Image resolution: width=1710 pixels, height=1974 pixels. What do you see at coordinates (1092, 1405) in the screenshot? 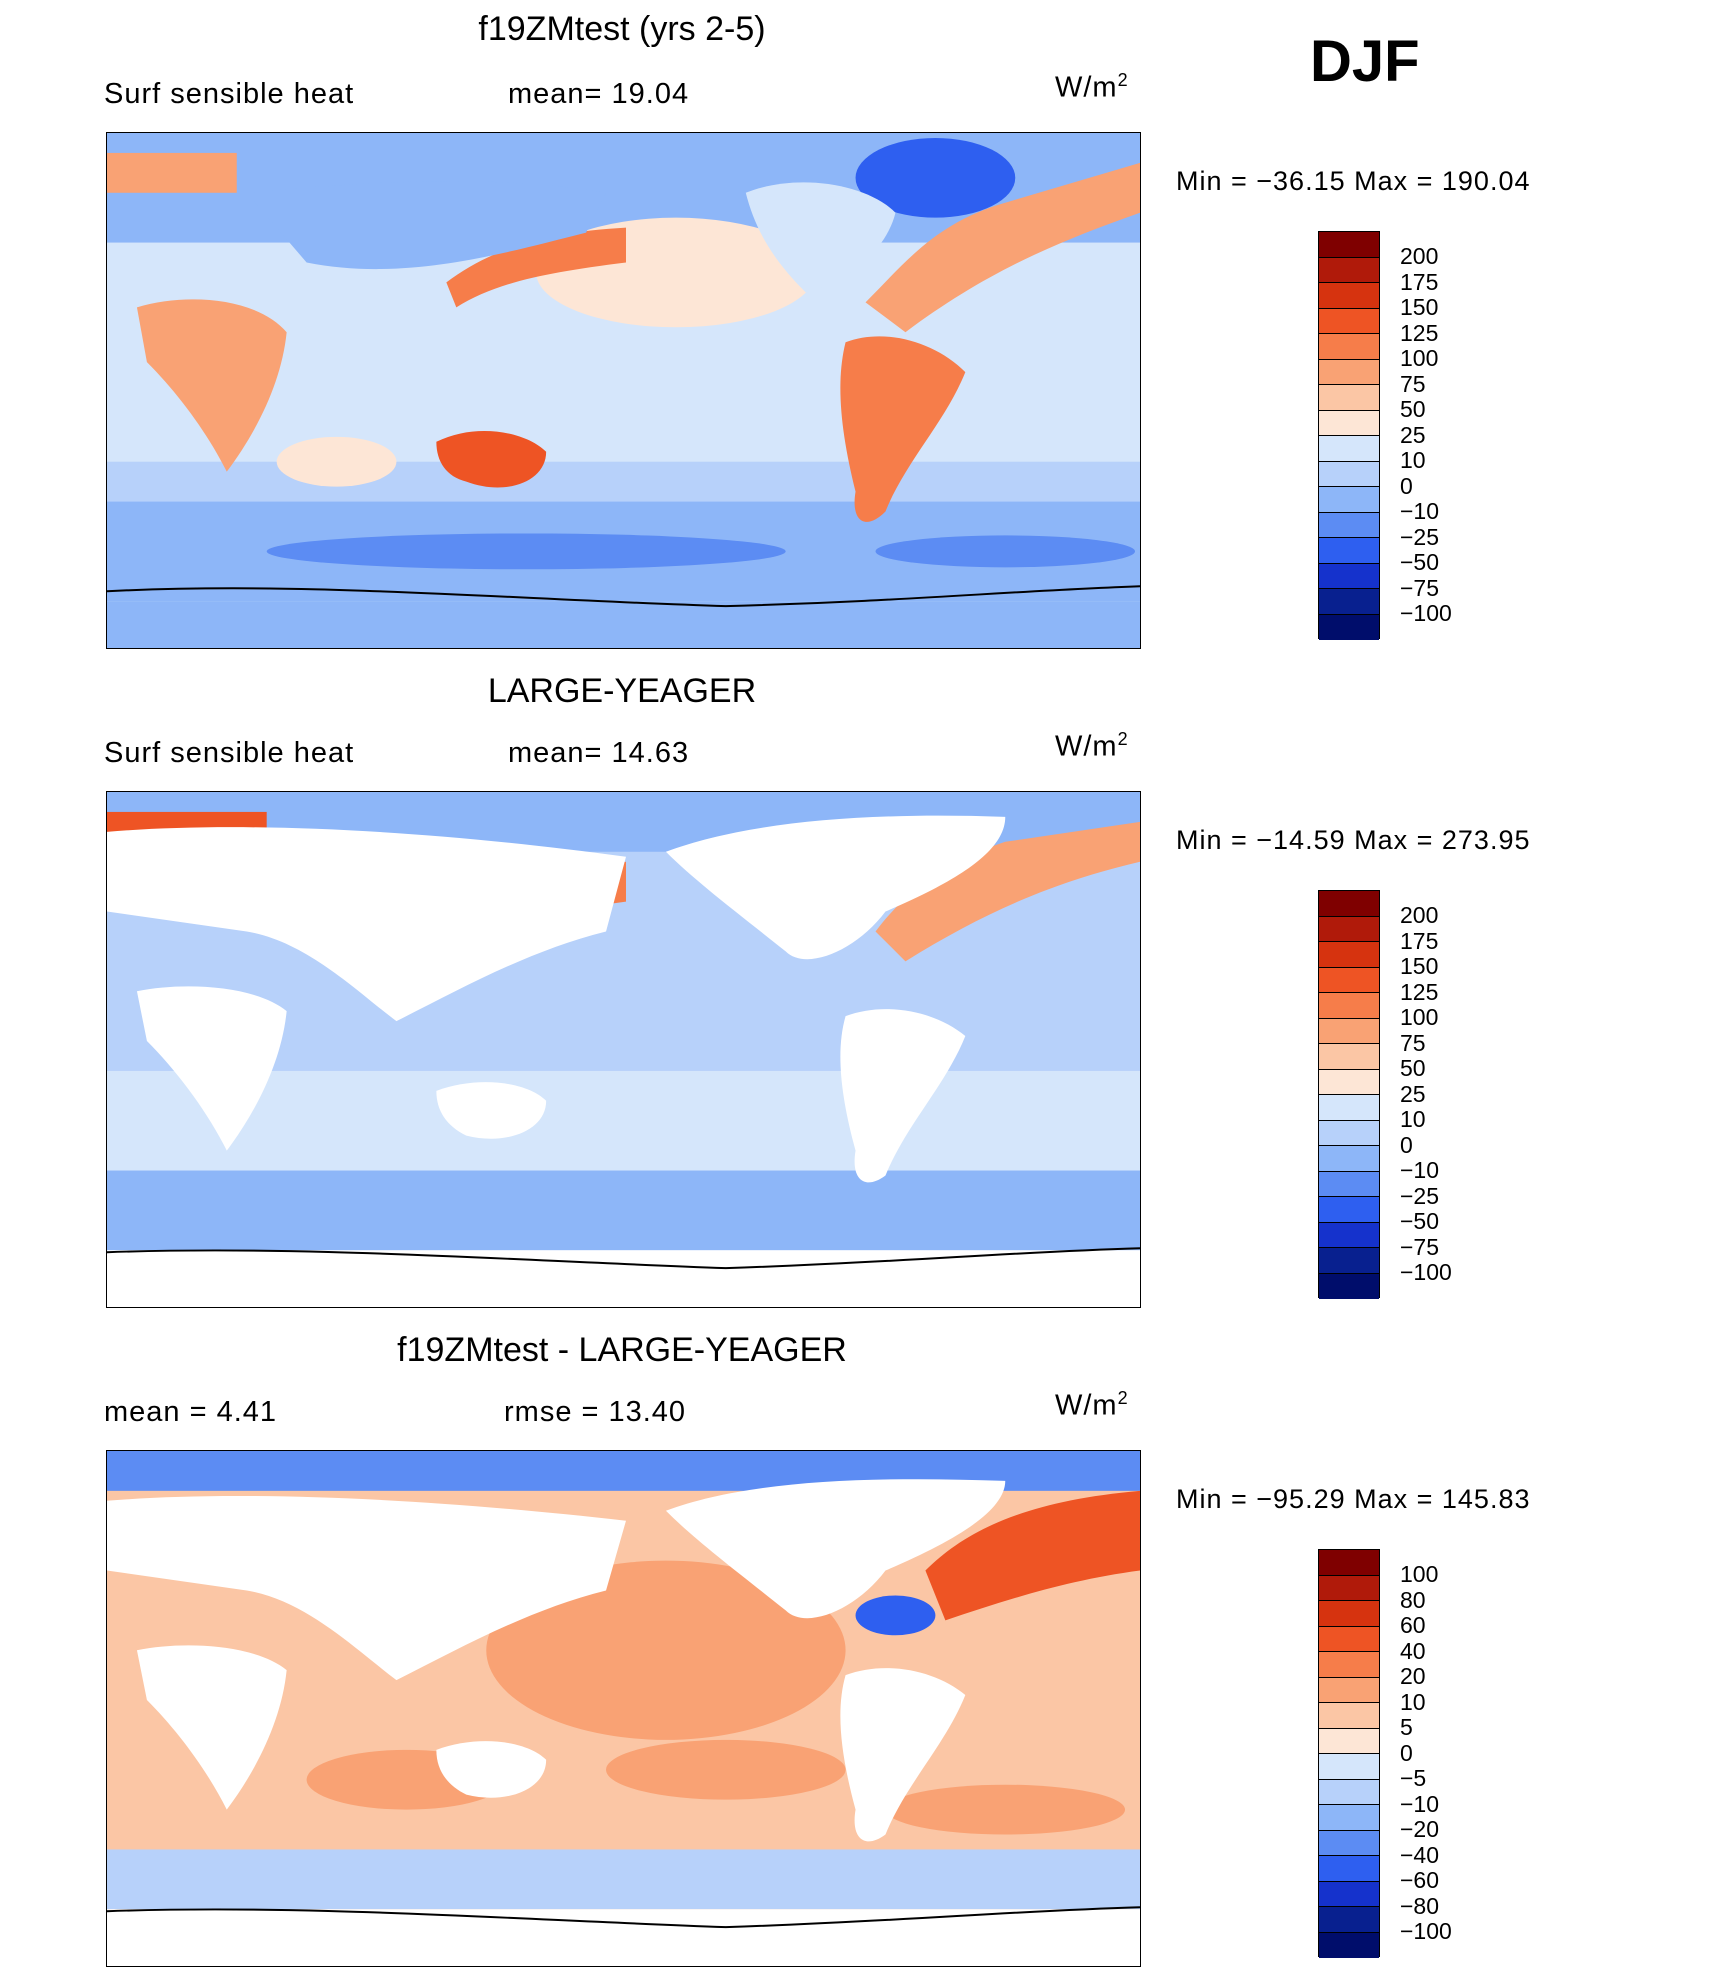
I see `panel3-units: W/m2` at bounding box center [1092, 1405].